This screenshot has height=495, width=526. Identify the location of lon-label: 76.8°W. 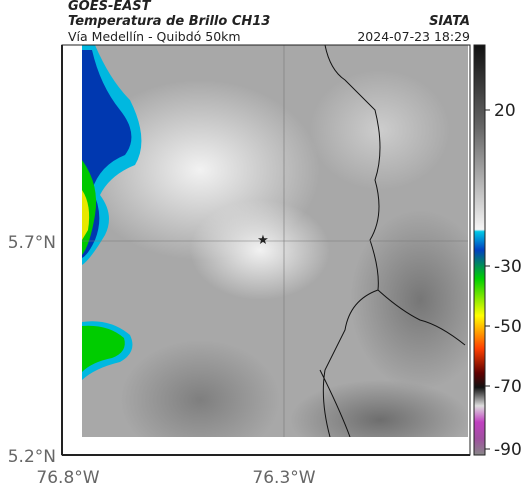
(67, 478).